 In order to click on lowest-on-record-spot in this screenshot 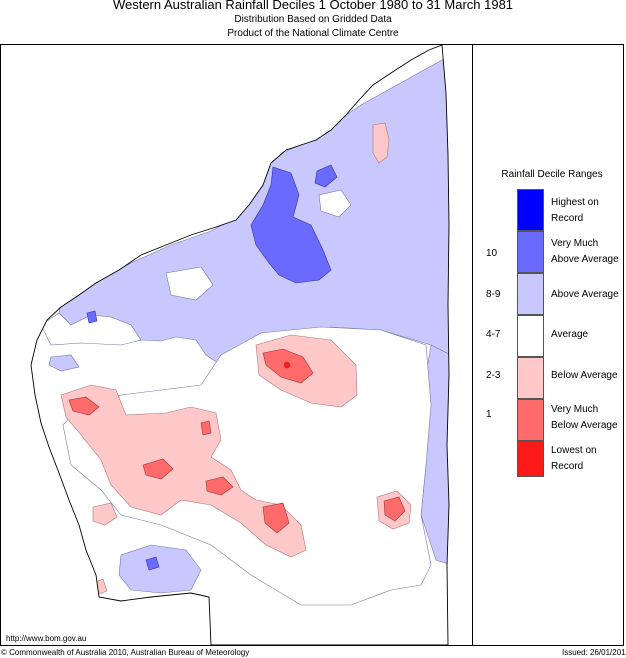, I will do `click(287, 365)`.